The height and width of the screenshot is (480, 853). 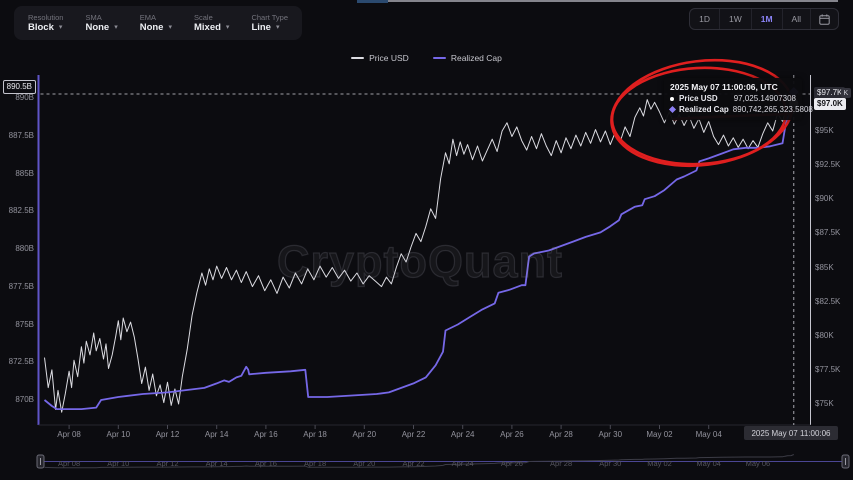 I want to click on resolution-value: Block, so click(x=41, y=27).